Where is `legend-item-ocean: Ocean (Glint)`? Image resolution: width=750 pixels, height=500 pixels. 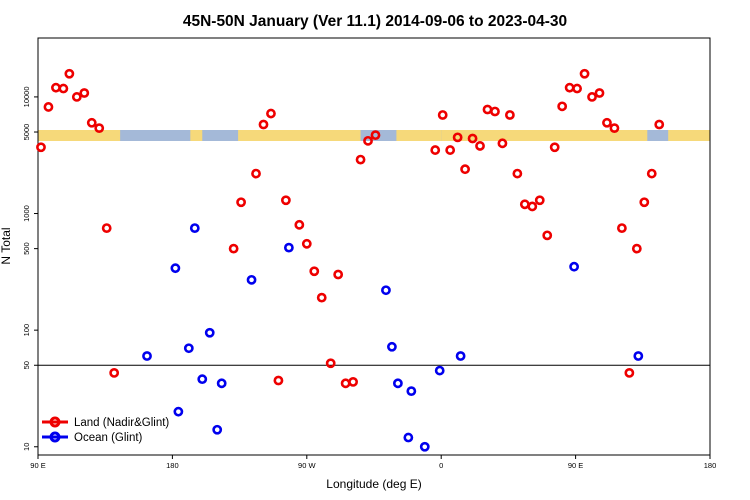
legend-item-ocean: Ocean (Glint) is located at coordinates (92, 438).